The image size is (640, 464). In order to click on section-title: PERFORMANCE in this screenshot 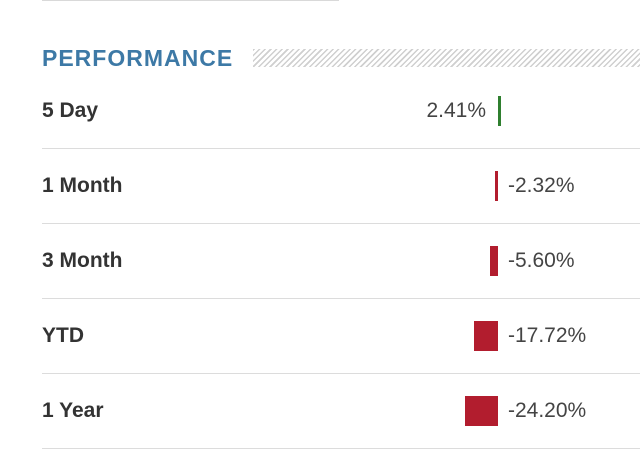, I will do `click(138, 57)`.